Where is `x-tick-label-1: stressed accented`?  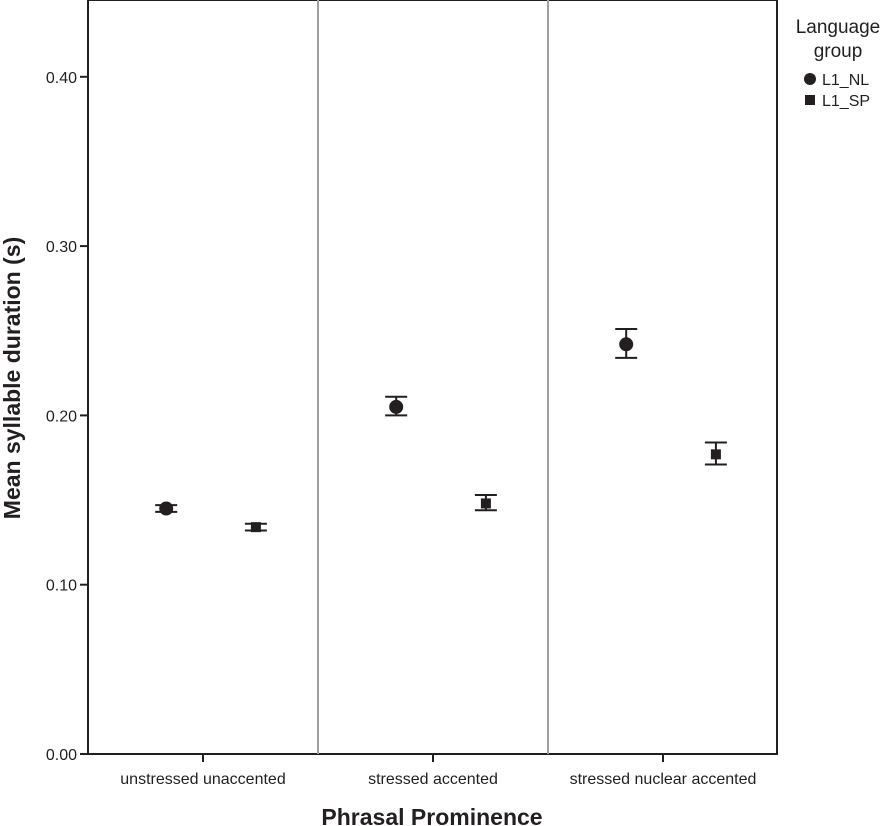
x-tick-label-1: stressed accented is located at coordinates (433, 779).